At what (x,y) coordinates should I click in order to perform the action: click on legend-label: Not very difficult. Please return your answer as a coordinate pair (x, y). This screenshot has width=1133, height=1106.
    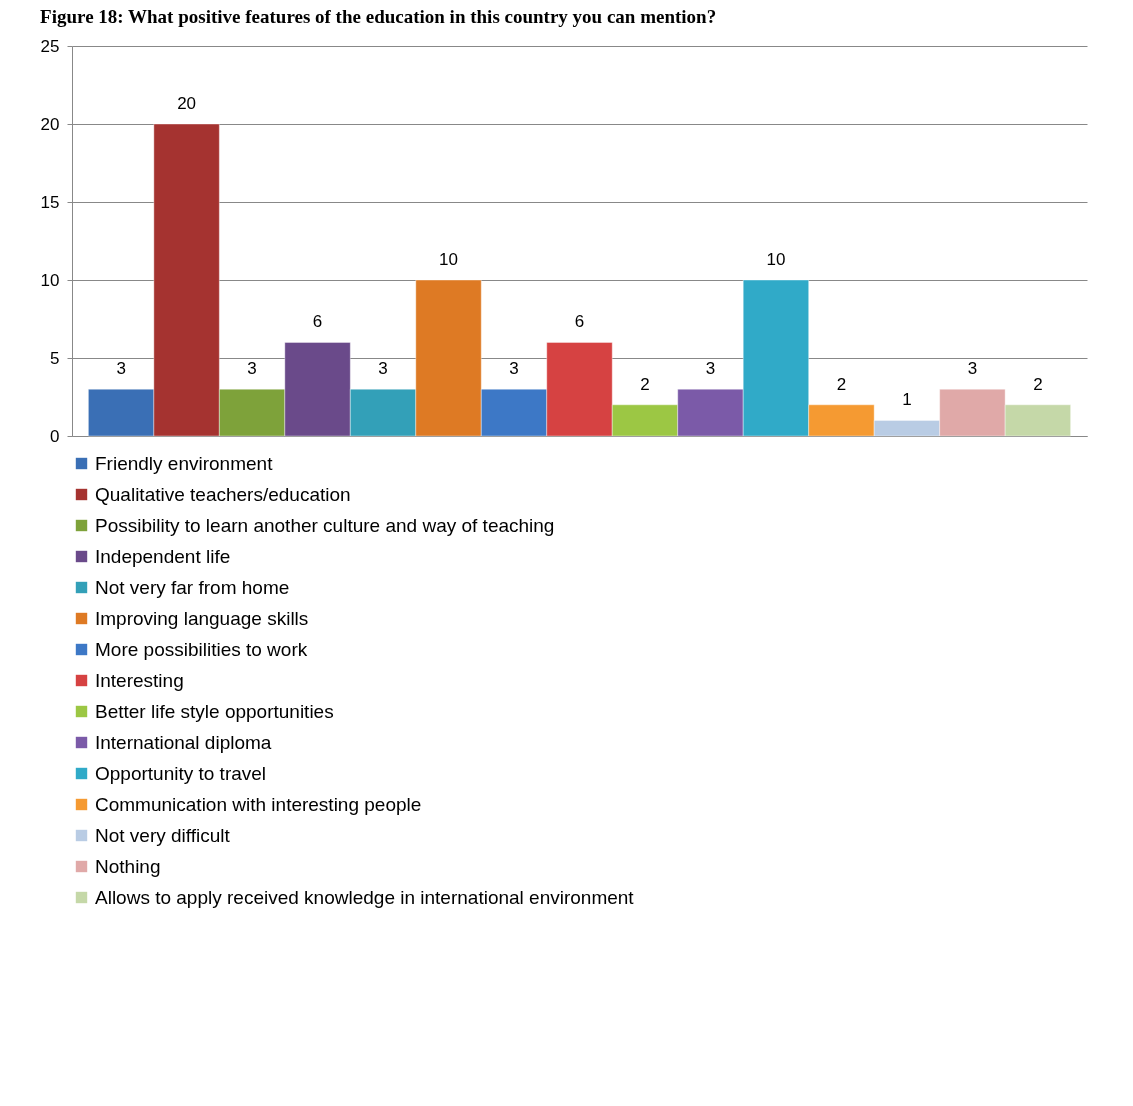
    Looking at the image, I should click on (163, 835).